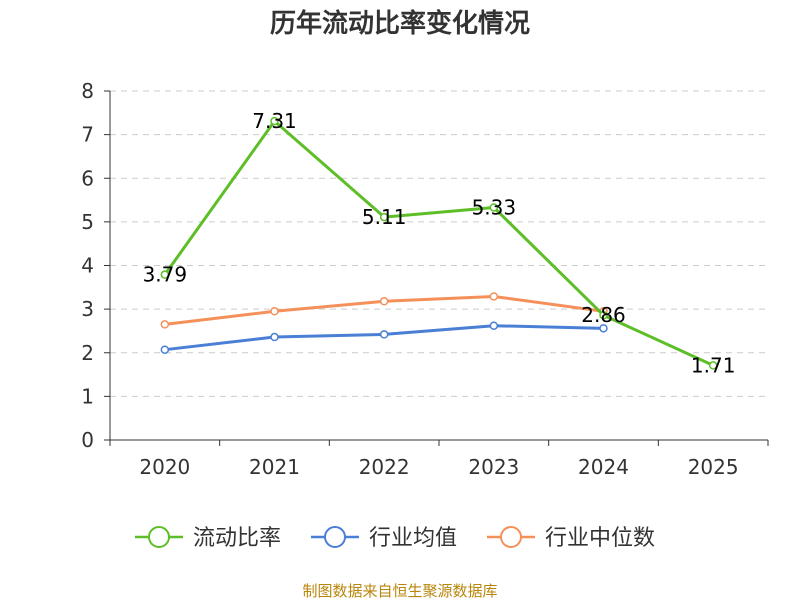 Image resolution: width=800 pixels, height=600 pixels. What do you see at coordinates (87, 91) in the screenshot?
I see `y-tick-label: 8` at bounding box center [87, 91].